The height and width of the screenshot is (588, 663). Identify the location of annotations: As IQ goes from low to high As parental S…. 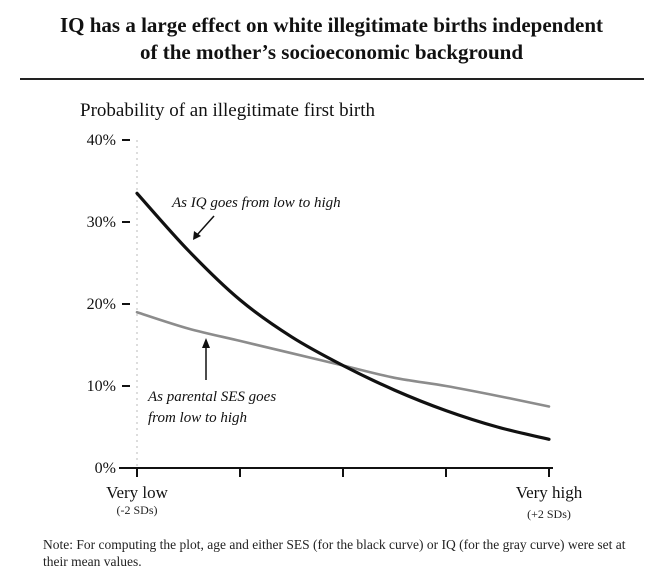
(244, 310).